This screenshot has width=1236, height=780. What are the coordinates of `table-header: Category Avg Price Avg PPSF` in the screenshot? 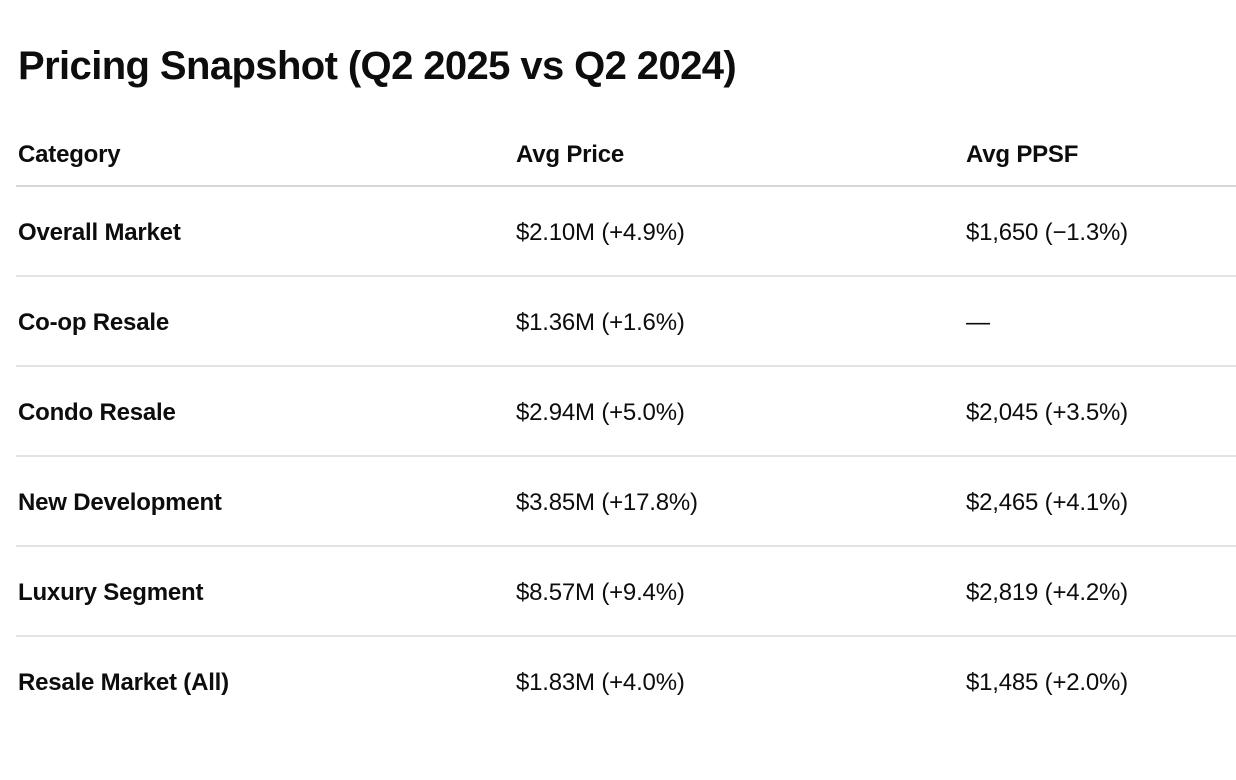 It's located at (626, 138).